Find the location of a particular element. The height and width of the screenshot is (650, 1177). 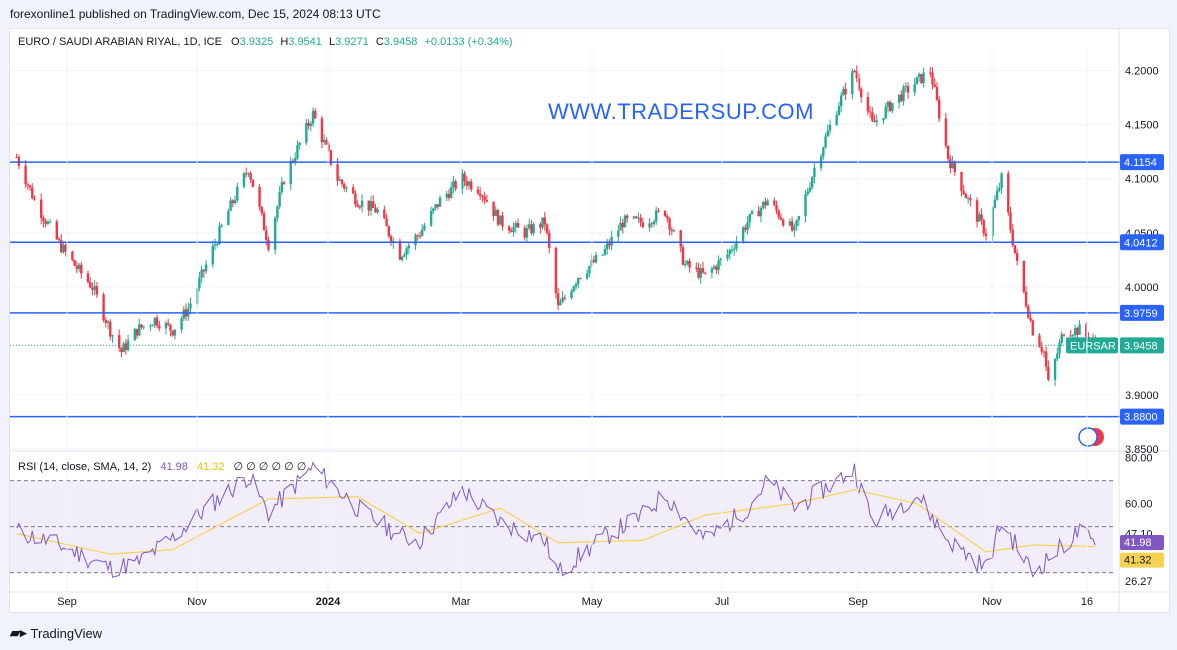

price-tick-label: 3.8500 is located at coordinates (1142, 450).